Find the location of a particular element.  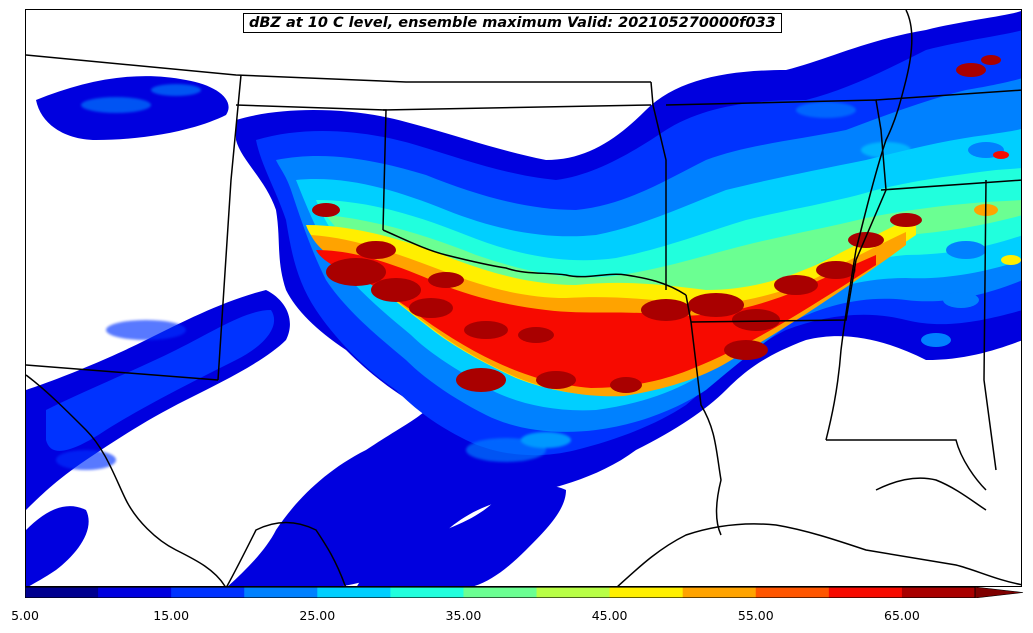

rio-grande is located at coordinates (126, 480).